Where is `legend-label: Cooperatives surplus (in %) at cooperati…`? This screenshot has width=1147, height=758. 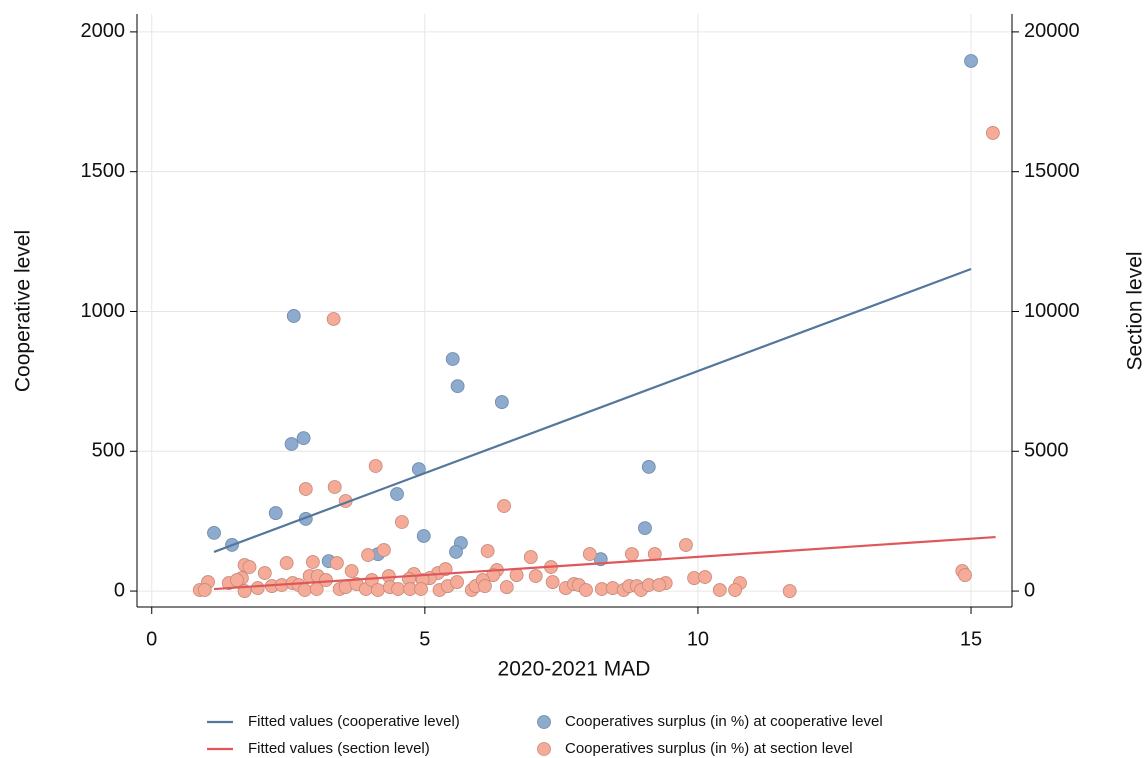 legend-label: Cooperatives surplus (in %) at cooperati… is located at coordinates (724, 721).